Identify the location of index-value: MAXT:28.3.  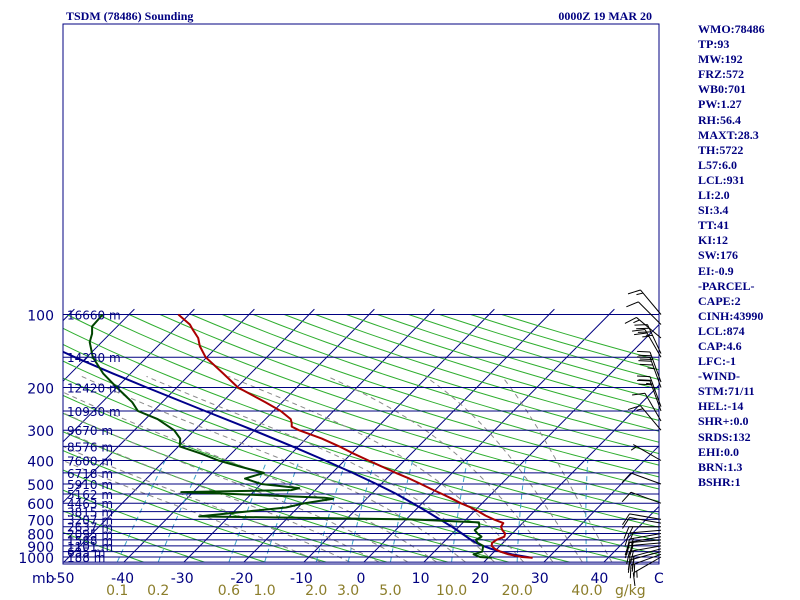
(728, 134).